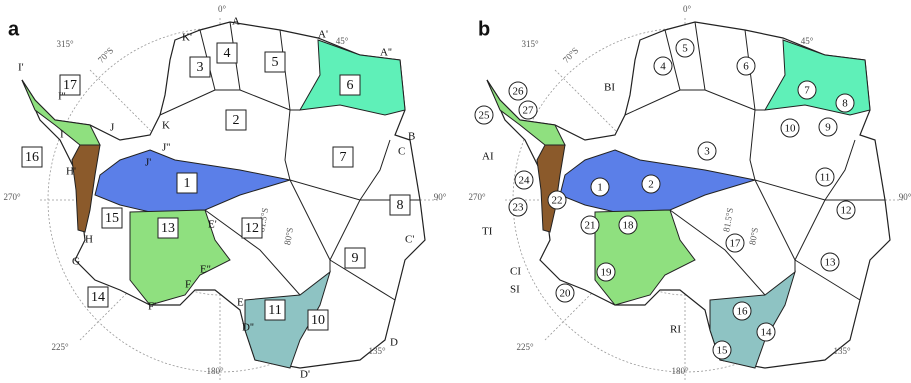 This screenshot has height=383, width=911. What do you see at coordinates (188, 285) in the screenshot?
I see `point-label: F` at bounding box center [188, 285].